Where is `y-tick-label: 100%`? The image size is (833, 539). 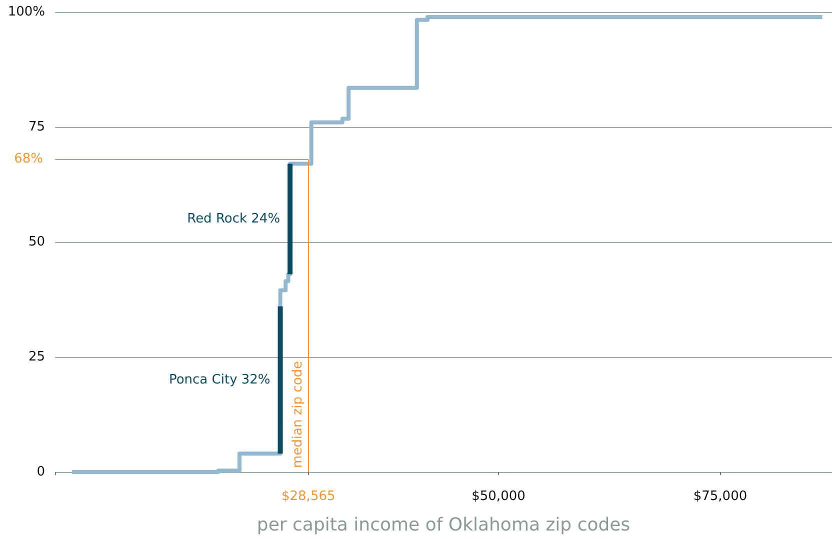
y-tick-label: 100% is located at coordinates (26, 12).